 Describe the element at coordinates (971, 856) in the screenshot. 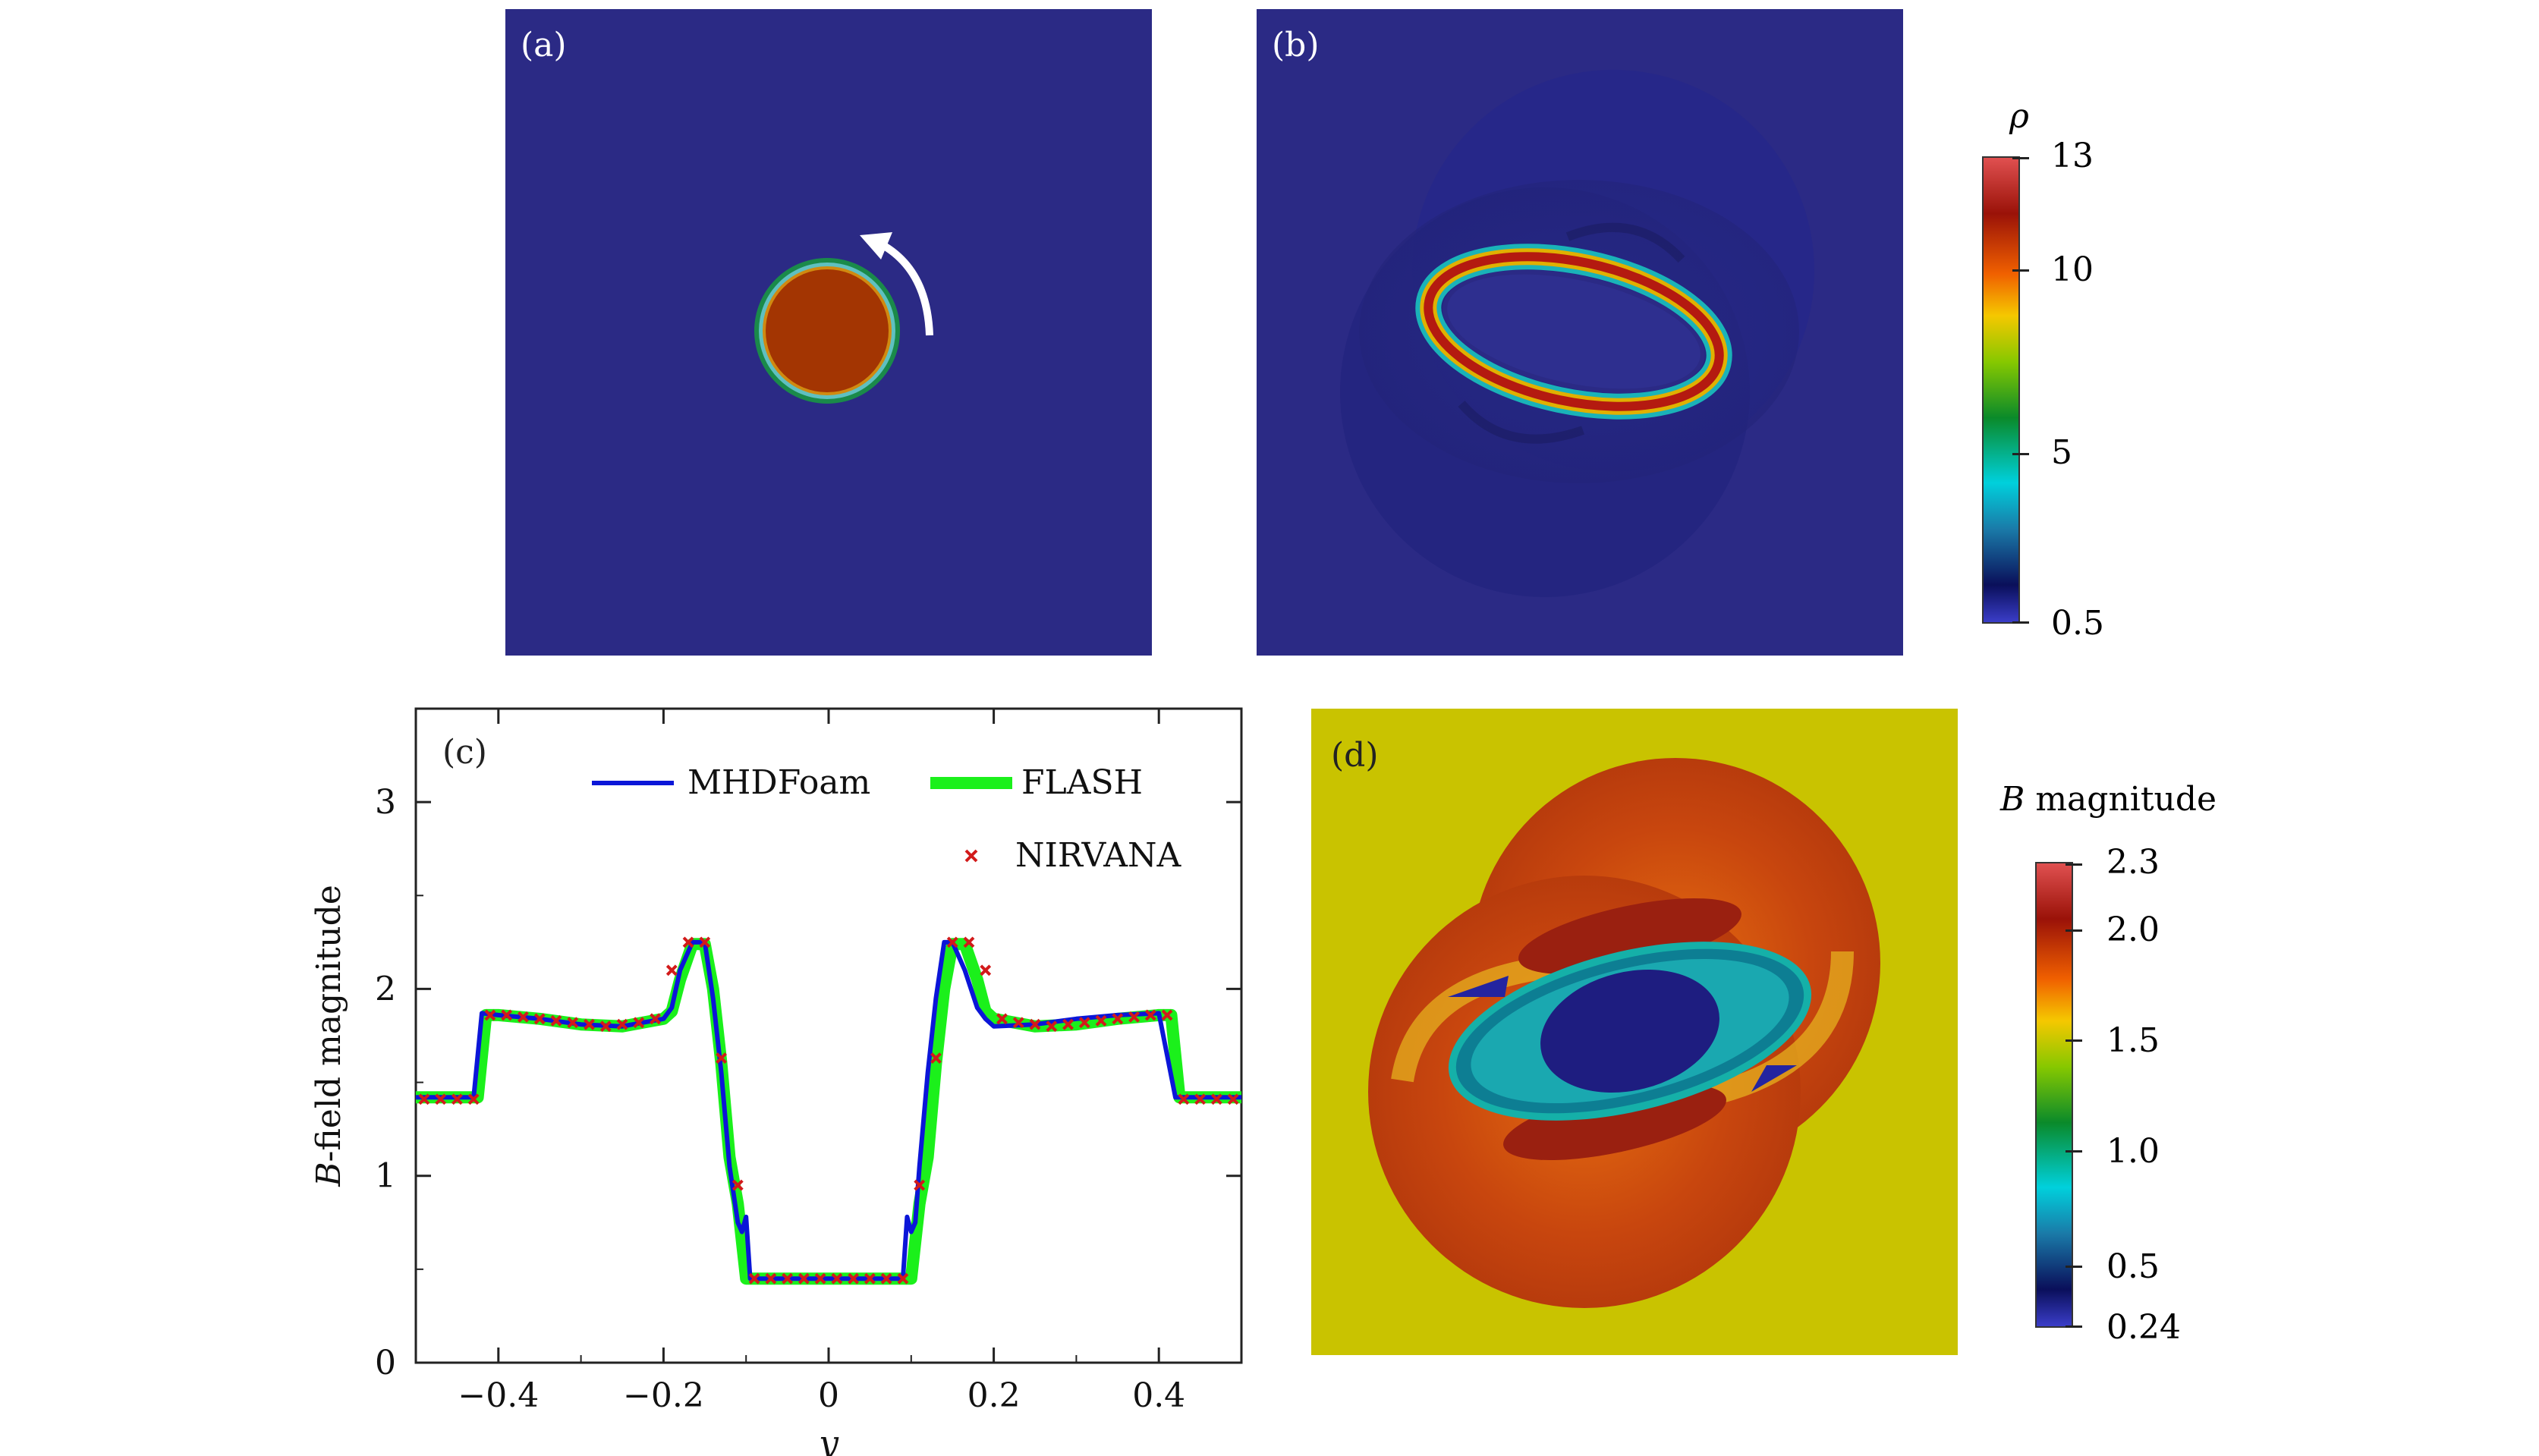

I see `legend-nirvana-swatch` at that location.